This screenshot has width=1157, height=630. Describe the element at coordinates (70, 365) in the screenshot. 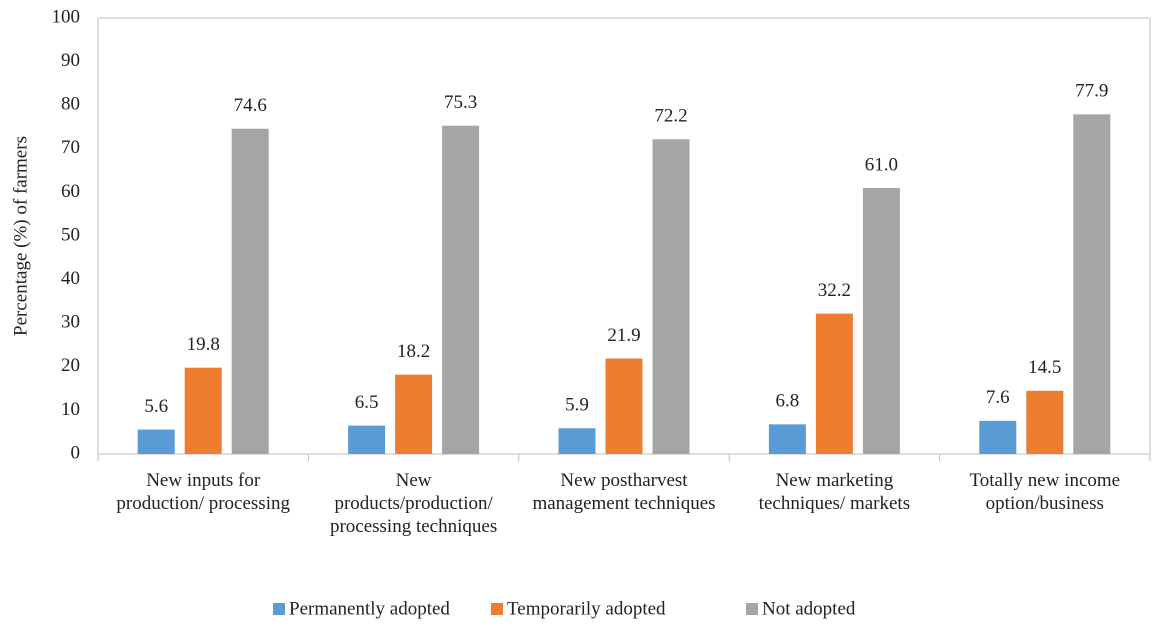

I see `y-tick-label: 20` at that location.